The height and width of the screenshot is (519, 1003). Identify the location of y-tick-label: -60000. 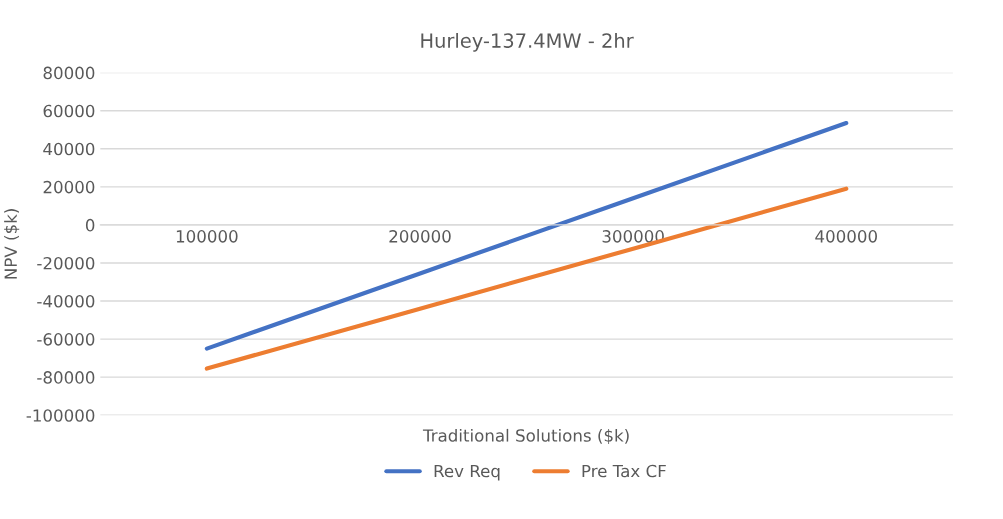
(66, 339).